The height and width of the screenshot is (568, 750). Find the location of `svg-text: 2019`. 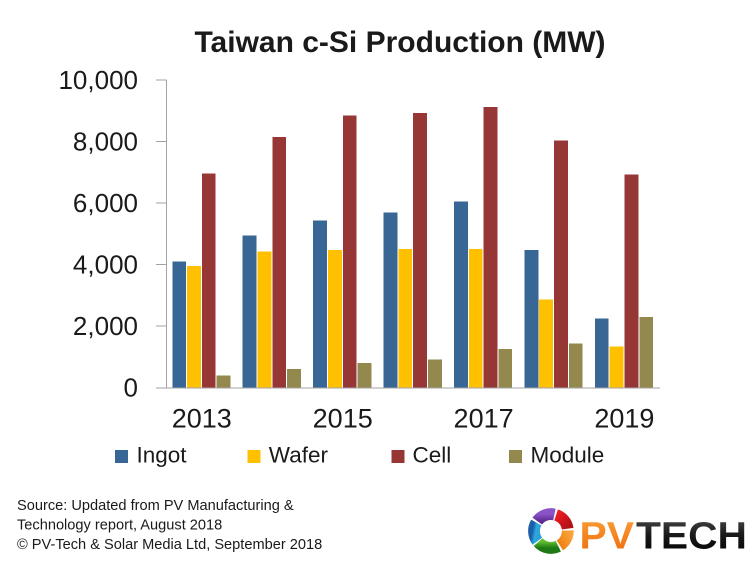

svg-text: 2019 is located at coordinates (624, 419).